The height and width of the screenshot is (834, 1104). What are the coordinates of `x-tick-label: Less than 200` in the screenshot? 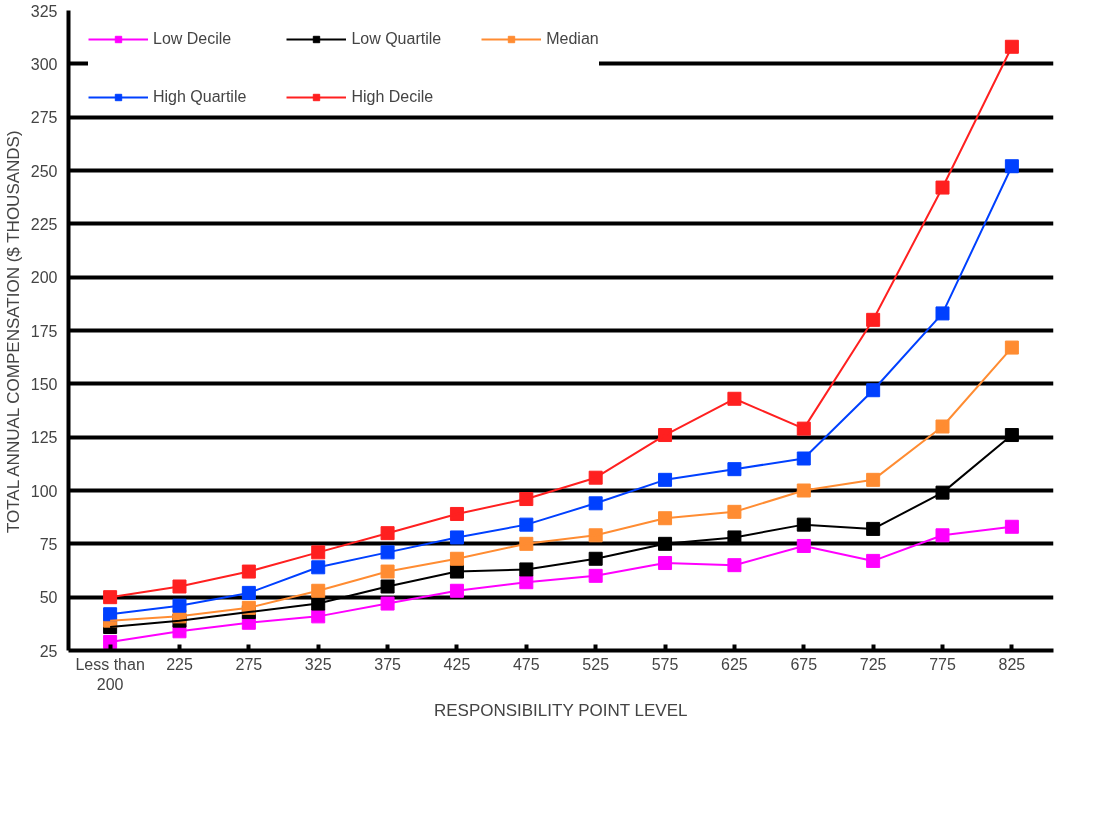 It's located at (110, 674).